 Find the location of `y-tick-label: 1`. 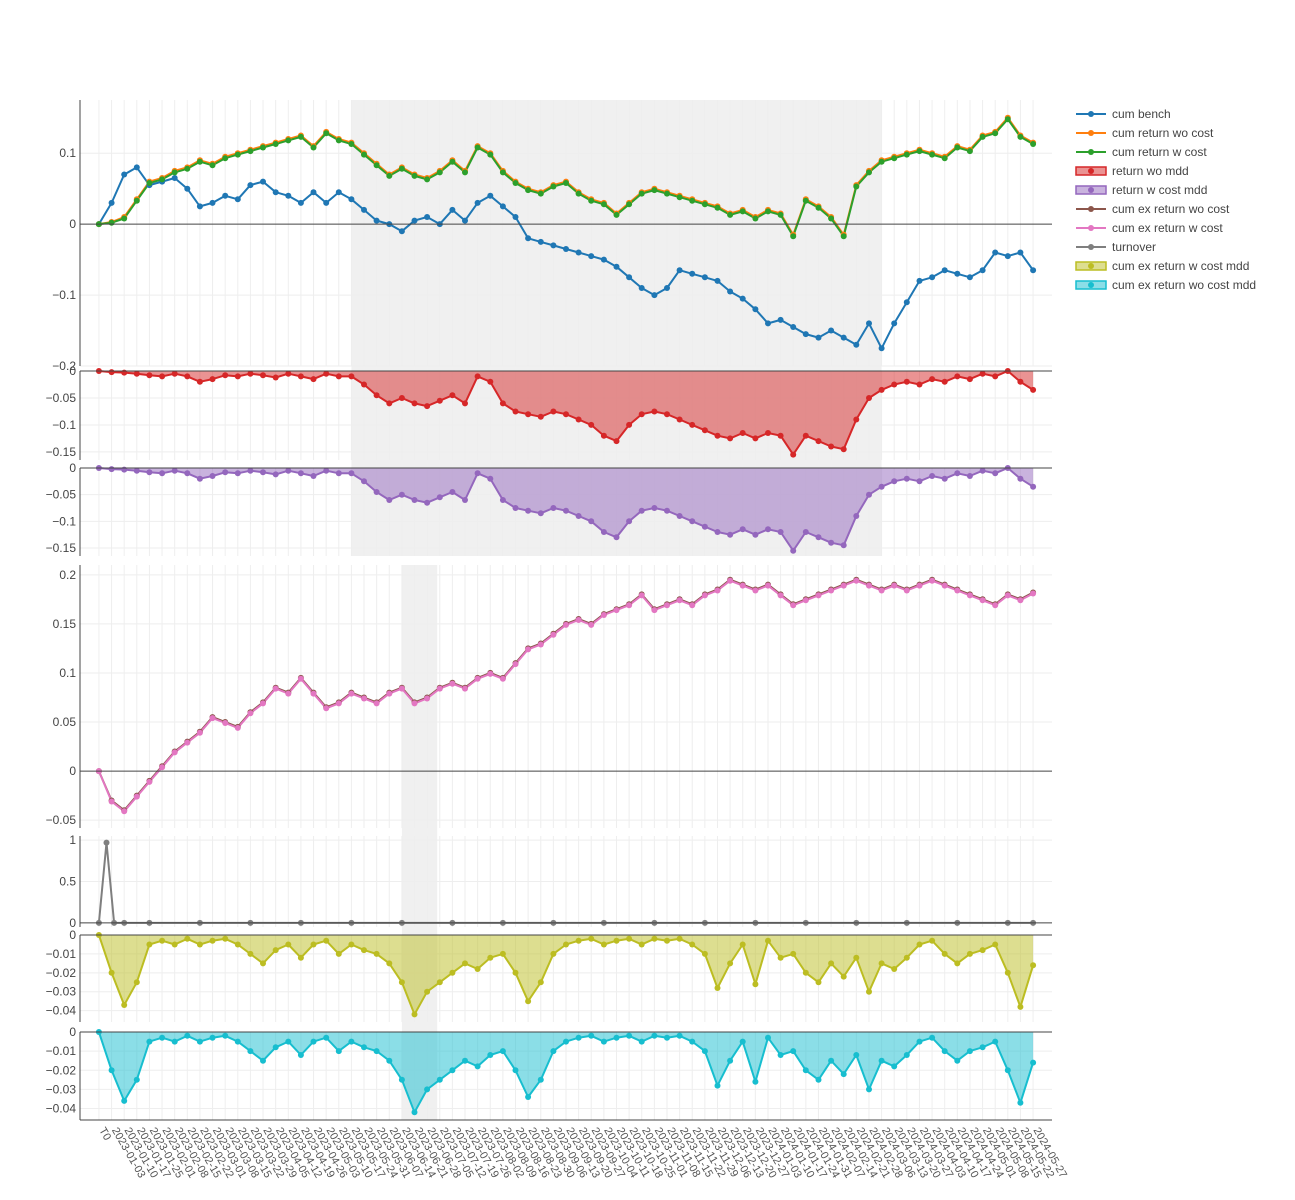

y-tick-label: 1 is located at coordinates (72, 840).